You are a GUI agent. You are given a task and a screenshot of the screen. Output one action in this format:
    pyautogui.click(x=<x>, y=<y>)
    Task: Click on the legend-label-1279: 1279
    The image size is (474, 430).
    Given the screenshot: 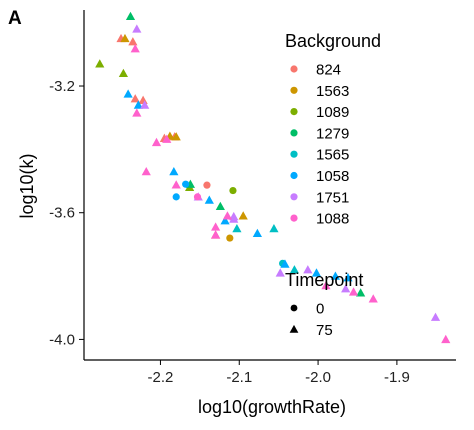 What is the action you would take?
    pyautogui.click(x=332, y=133)
    